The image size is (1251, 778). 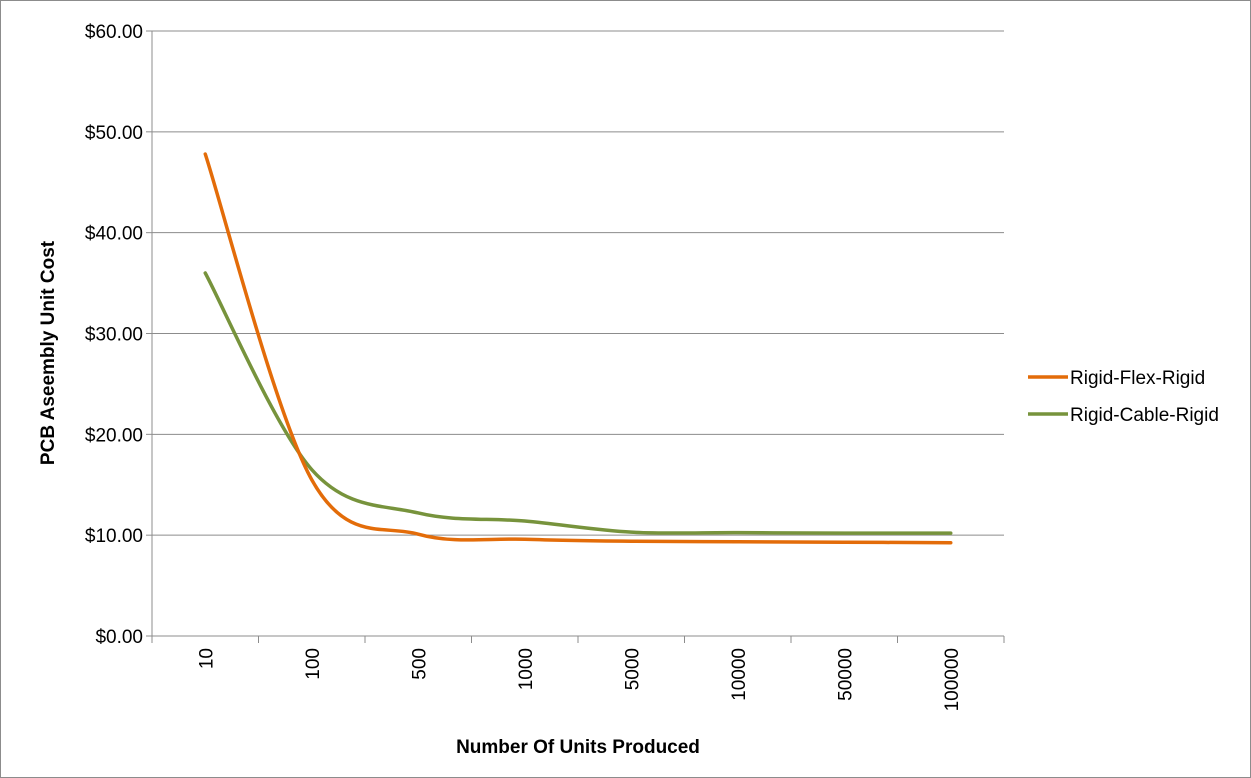 I want to click on y-tick-label: $0.00, so click(x=119, y=637).